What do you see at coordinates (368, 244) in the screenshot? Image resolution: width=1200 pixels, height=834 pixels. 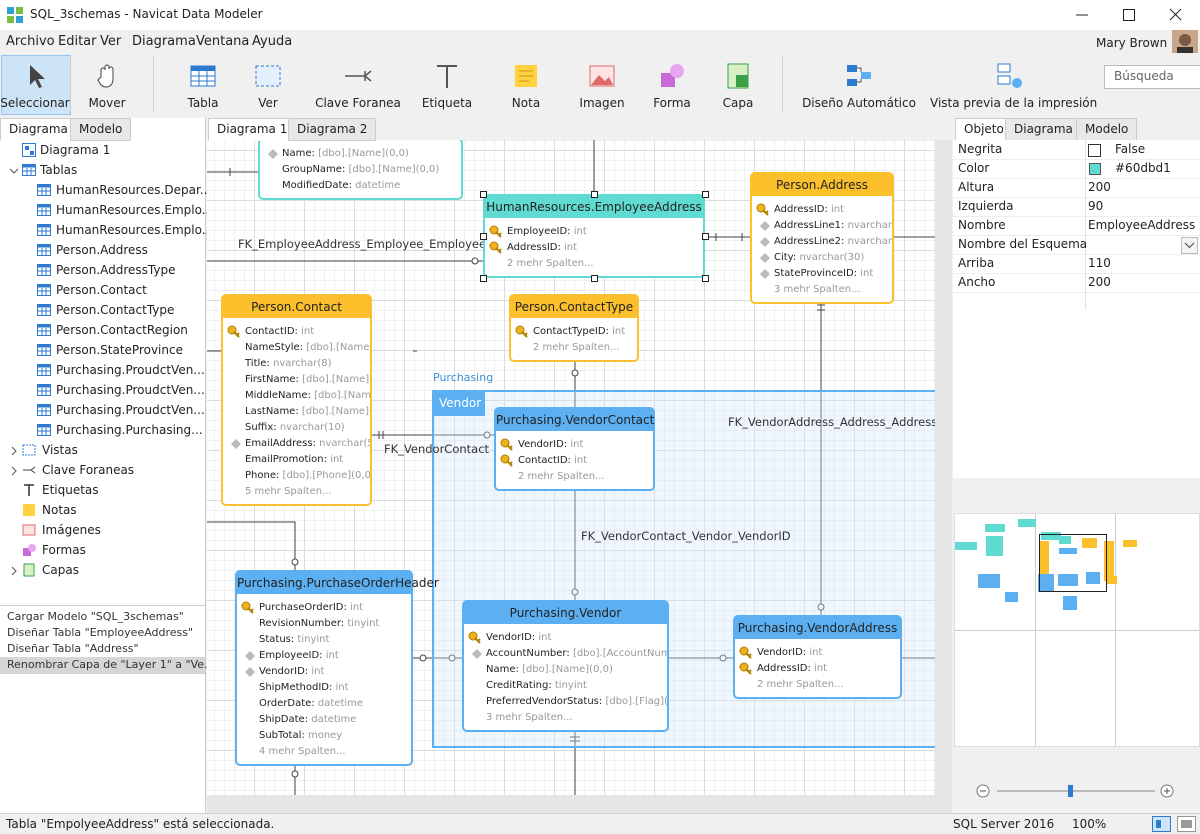 I see `relation-label: FK_EmployeeAddress_Employee_EmployeeID` at bounding box center [368, 244].